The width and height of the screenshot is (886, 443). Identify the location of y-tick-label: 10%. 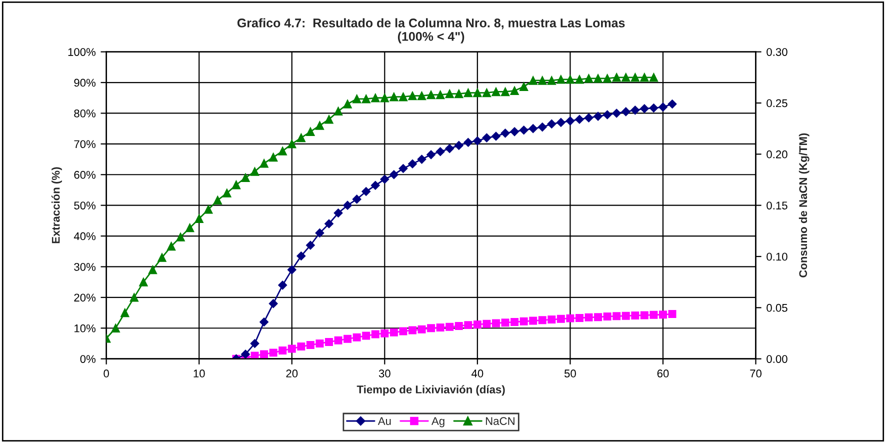
(85, 328).